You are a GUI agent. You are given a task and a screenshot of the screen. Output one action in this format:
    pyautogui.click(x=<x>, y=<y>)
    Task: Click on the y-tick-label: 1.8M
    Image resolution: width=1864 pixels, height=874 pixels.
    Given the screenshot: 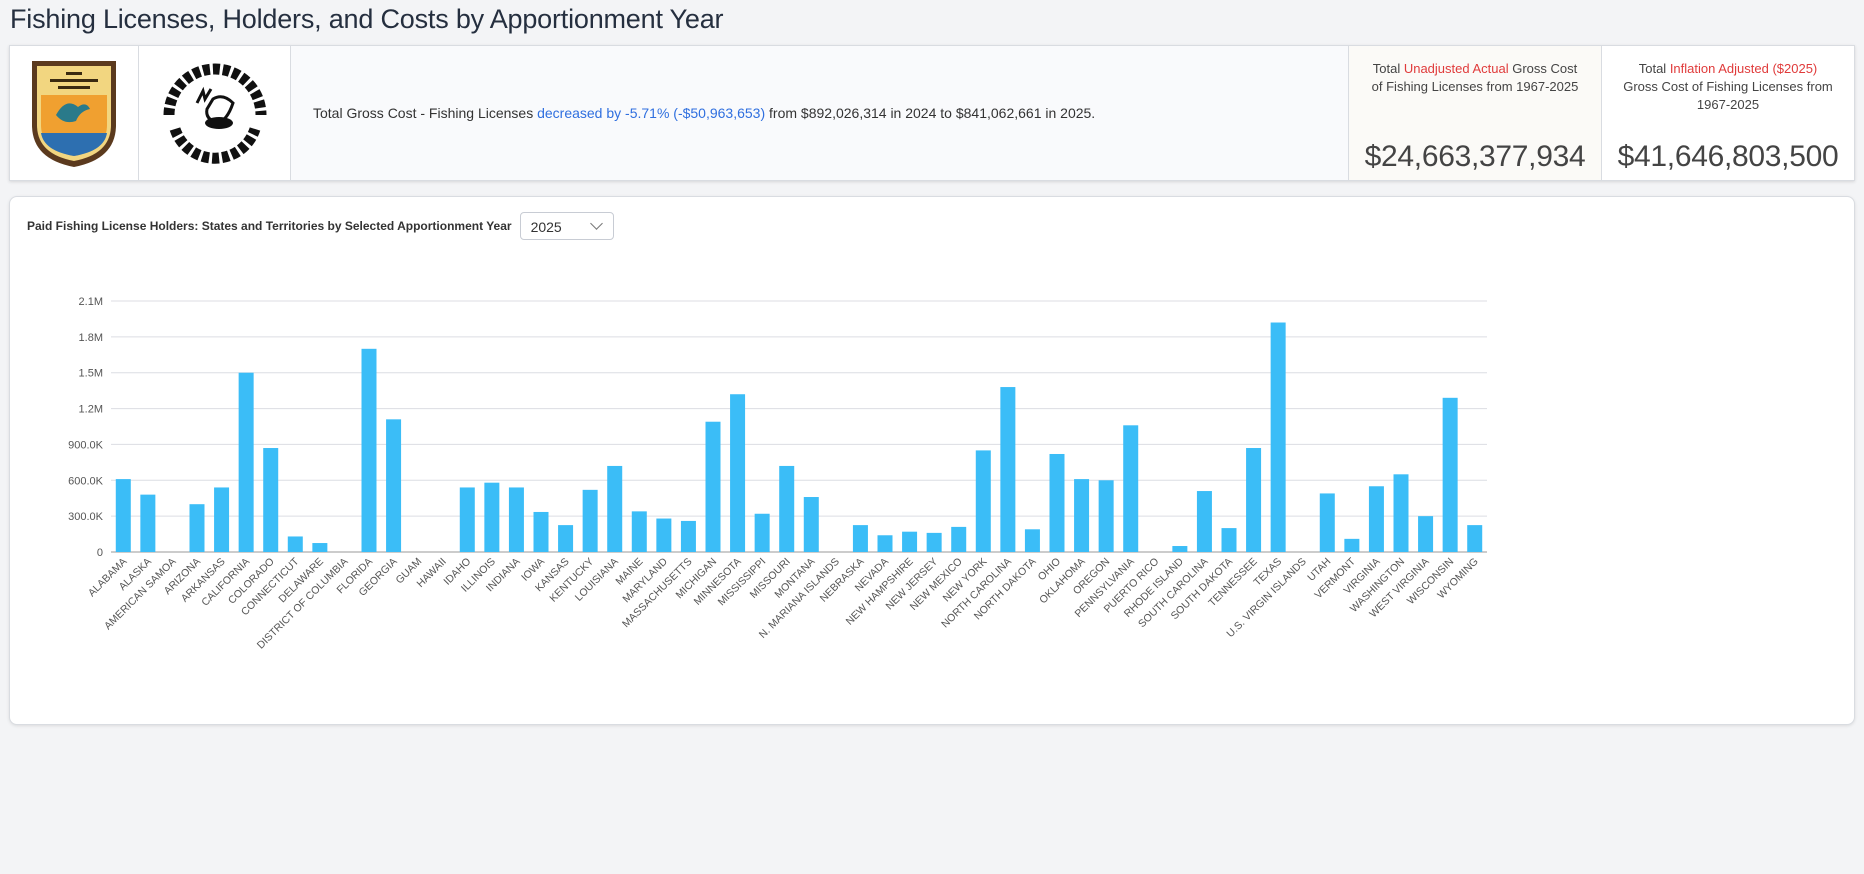 What is the action you would take?
    pyautogui.click(x=91, y=338)
    